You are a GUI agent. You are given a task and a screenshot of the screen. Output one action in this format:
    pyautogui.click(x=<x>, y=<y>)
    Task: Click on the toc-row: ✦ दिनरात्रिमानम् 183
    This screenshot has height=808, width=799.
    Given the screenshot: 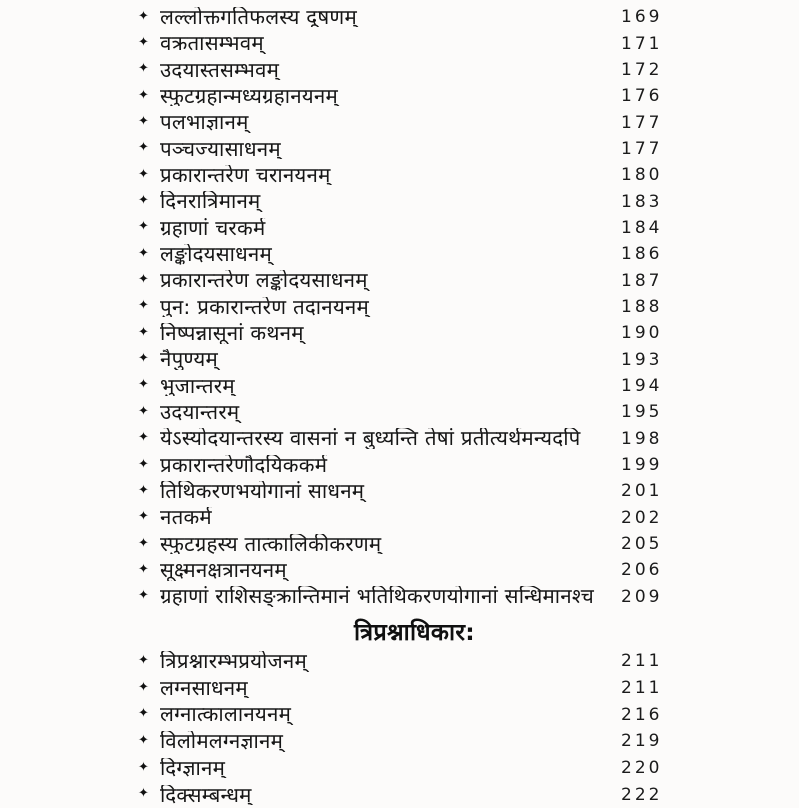 What is the action you would take?
    pyautogui.click(x=399, y=201)
    